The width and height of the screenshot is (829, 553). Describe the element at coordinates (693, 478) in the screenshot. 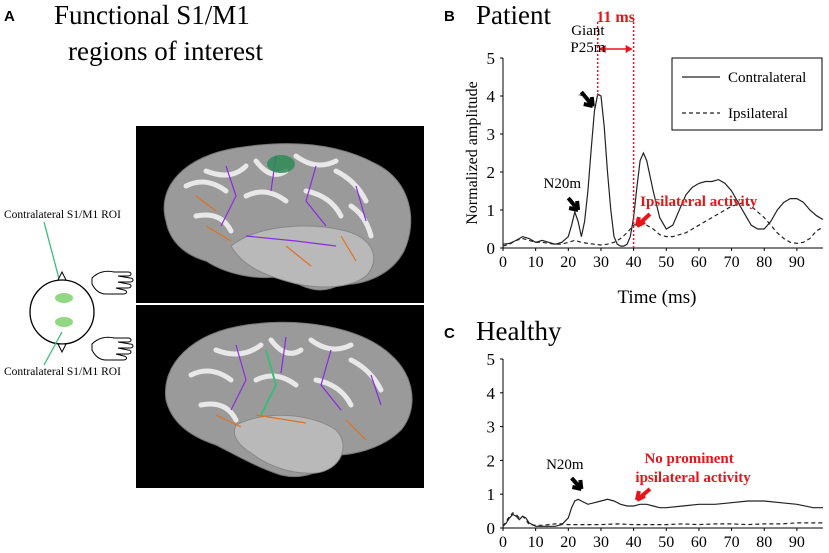

I see `annotation-ipsilateral-activity-healthy: ipsilateral activity` at that location.